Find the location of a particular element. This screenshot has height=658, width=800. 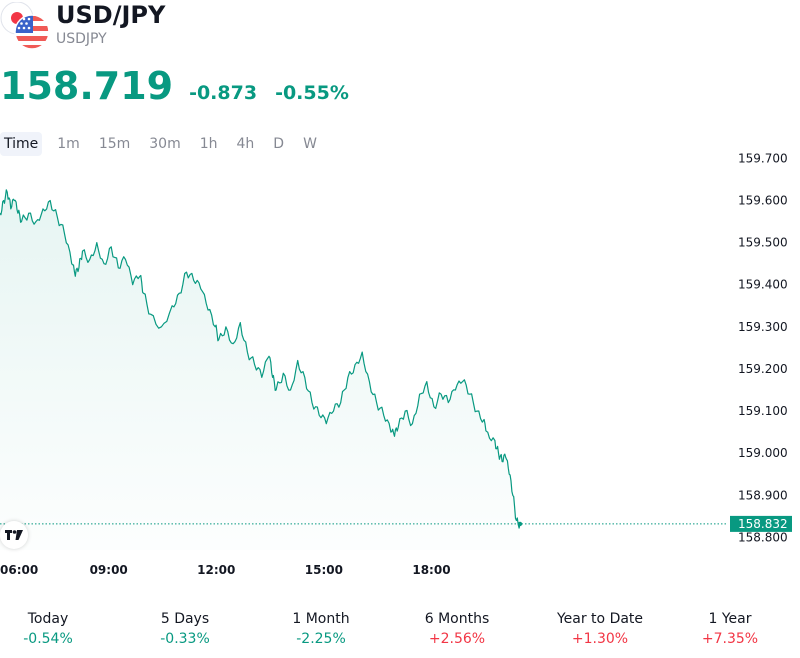

quote-row: 158.719 -0.873 -0.55% is located at coordinates (174, 86).